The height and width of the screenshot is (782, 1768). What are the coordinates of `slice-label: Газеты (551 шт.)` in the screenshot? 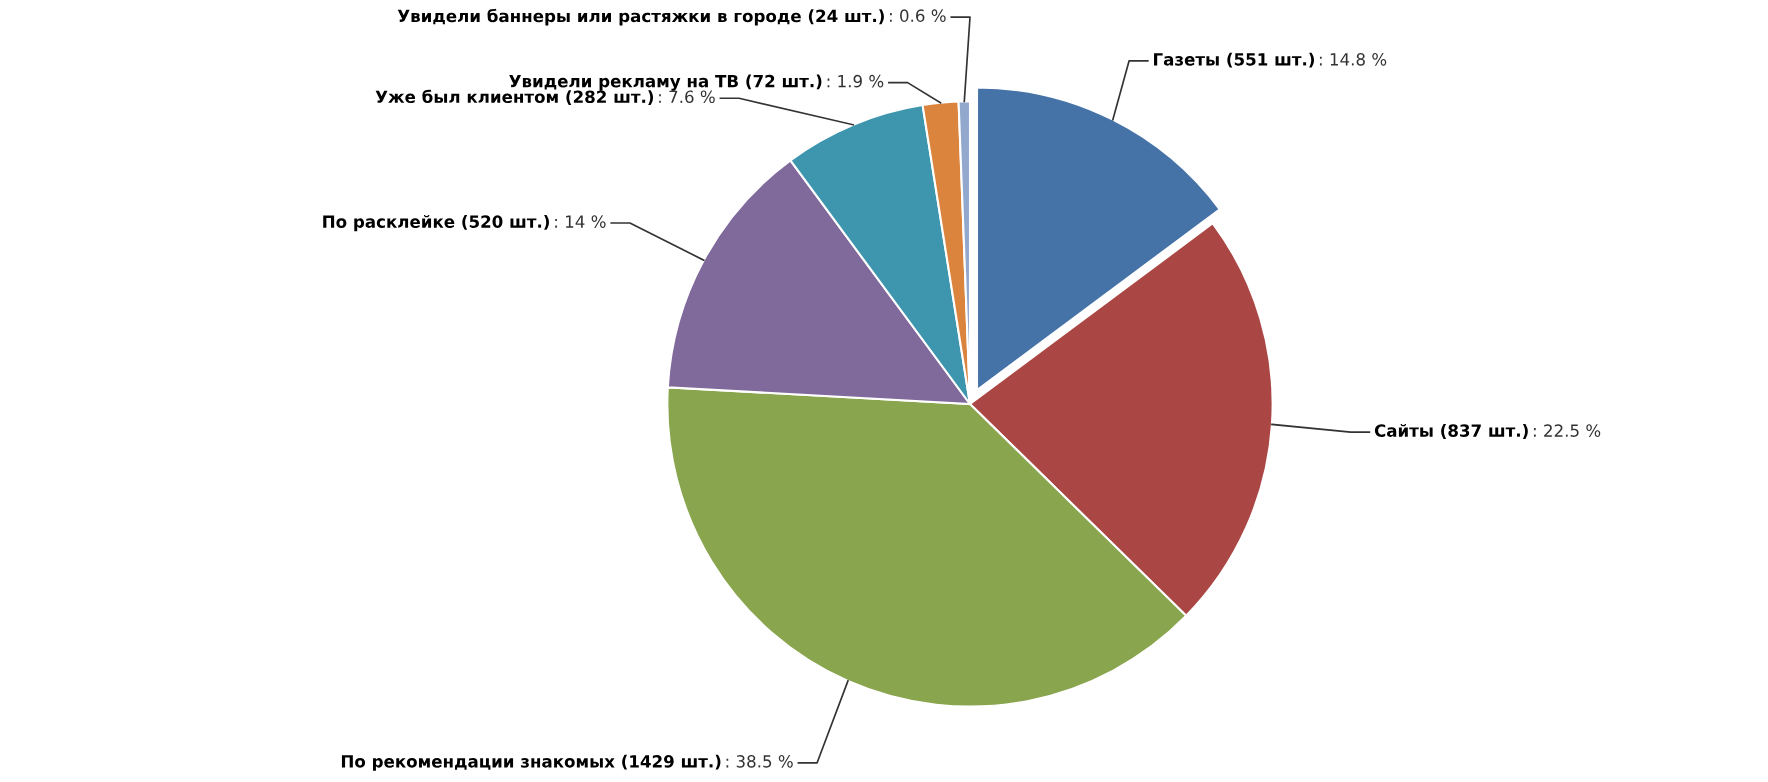 It's located at (1234, 60).